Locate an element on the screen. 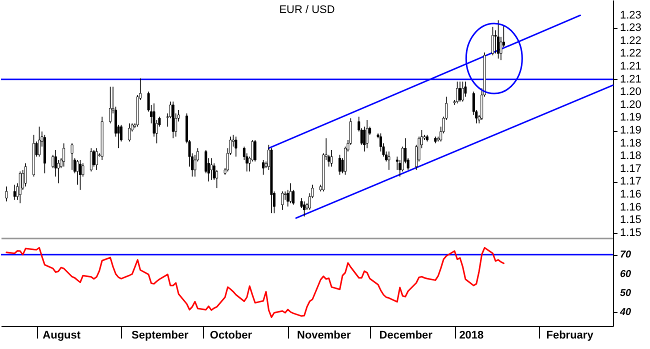 This screenshot has height=349, width=650. y-tick-label: 60 is located at coordinates (626, 274).